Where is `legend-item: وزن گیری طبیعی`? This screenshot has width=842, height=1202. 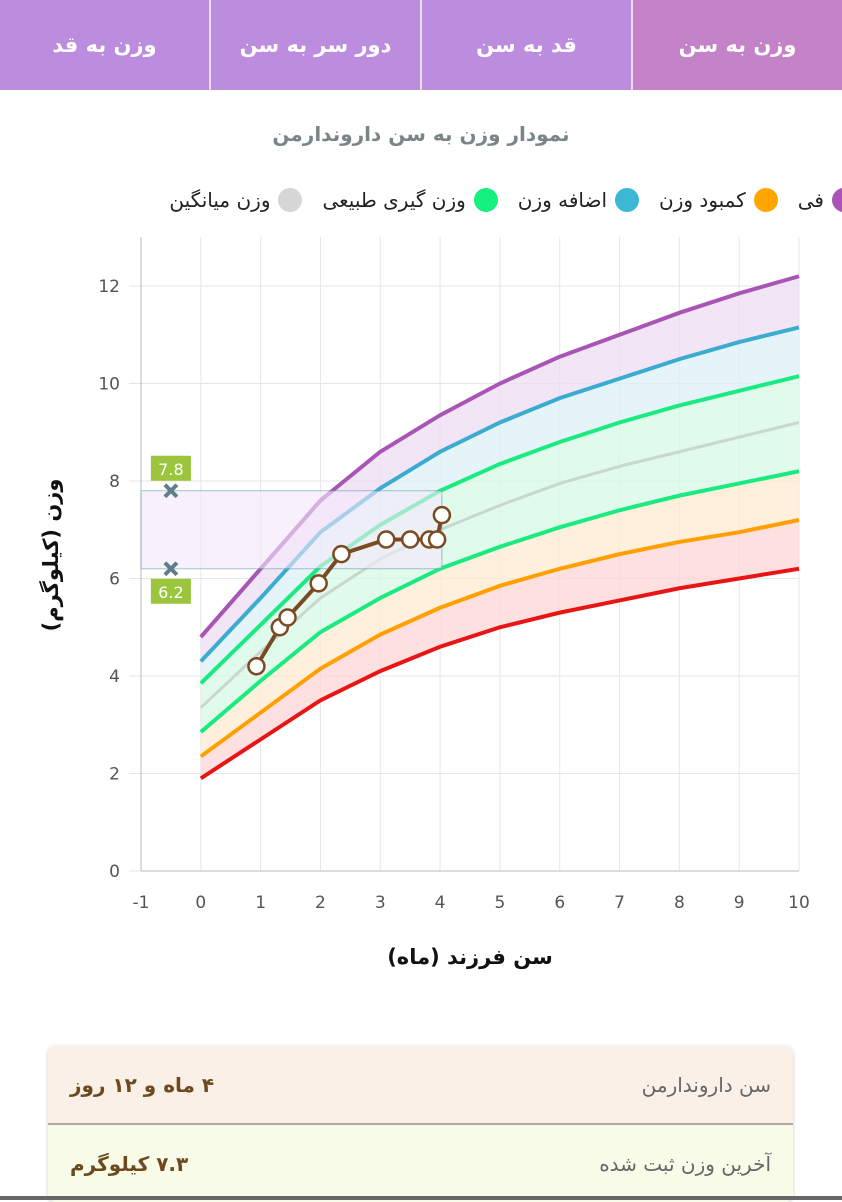
legend-item: وزن گیری طبیعی is located at coordinates (410, 200).